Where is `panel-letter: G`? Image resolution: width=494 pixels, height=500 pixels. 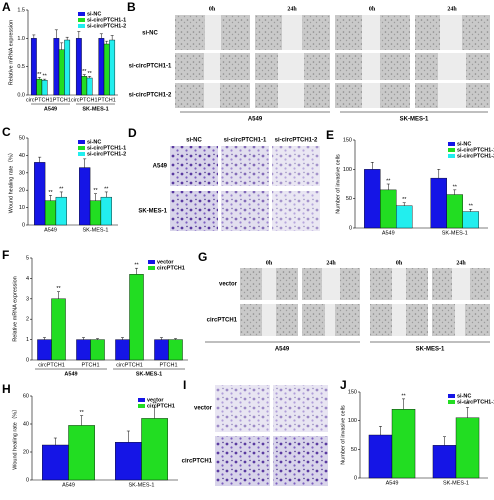
panel-letter: G is located at coordinates (202, 257).